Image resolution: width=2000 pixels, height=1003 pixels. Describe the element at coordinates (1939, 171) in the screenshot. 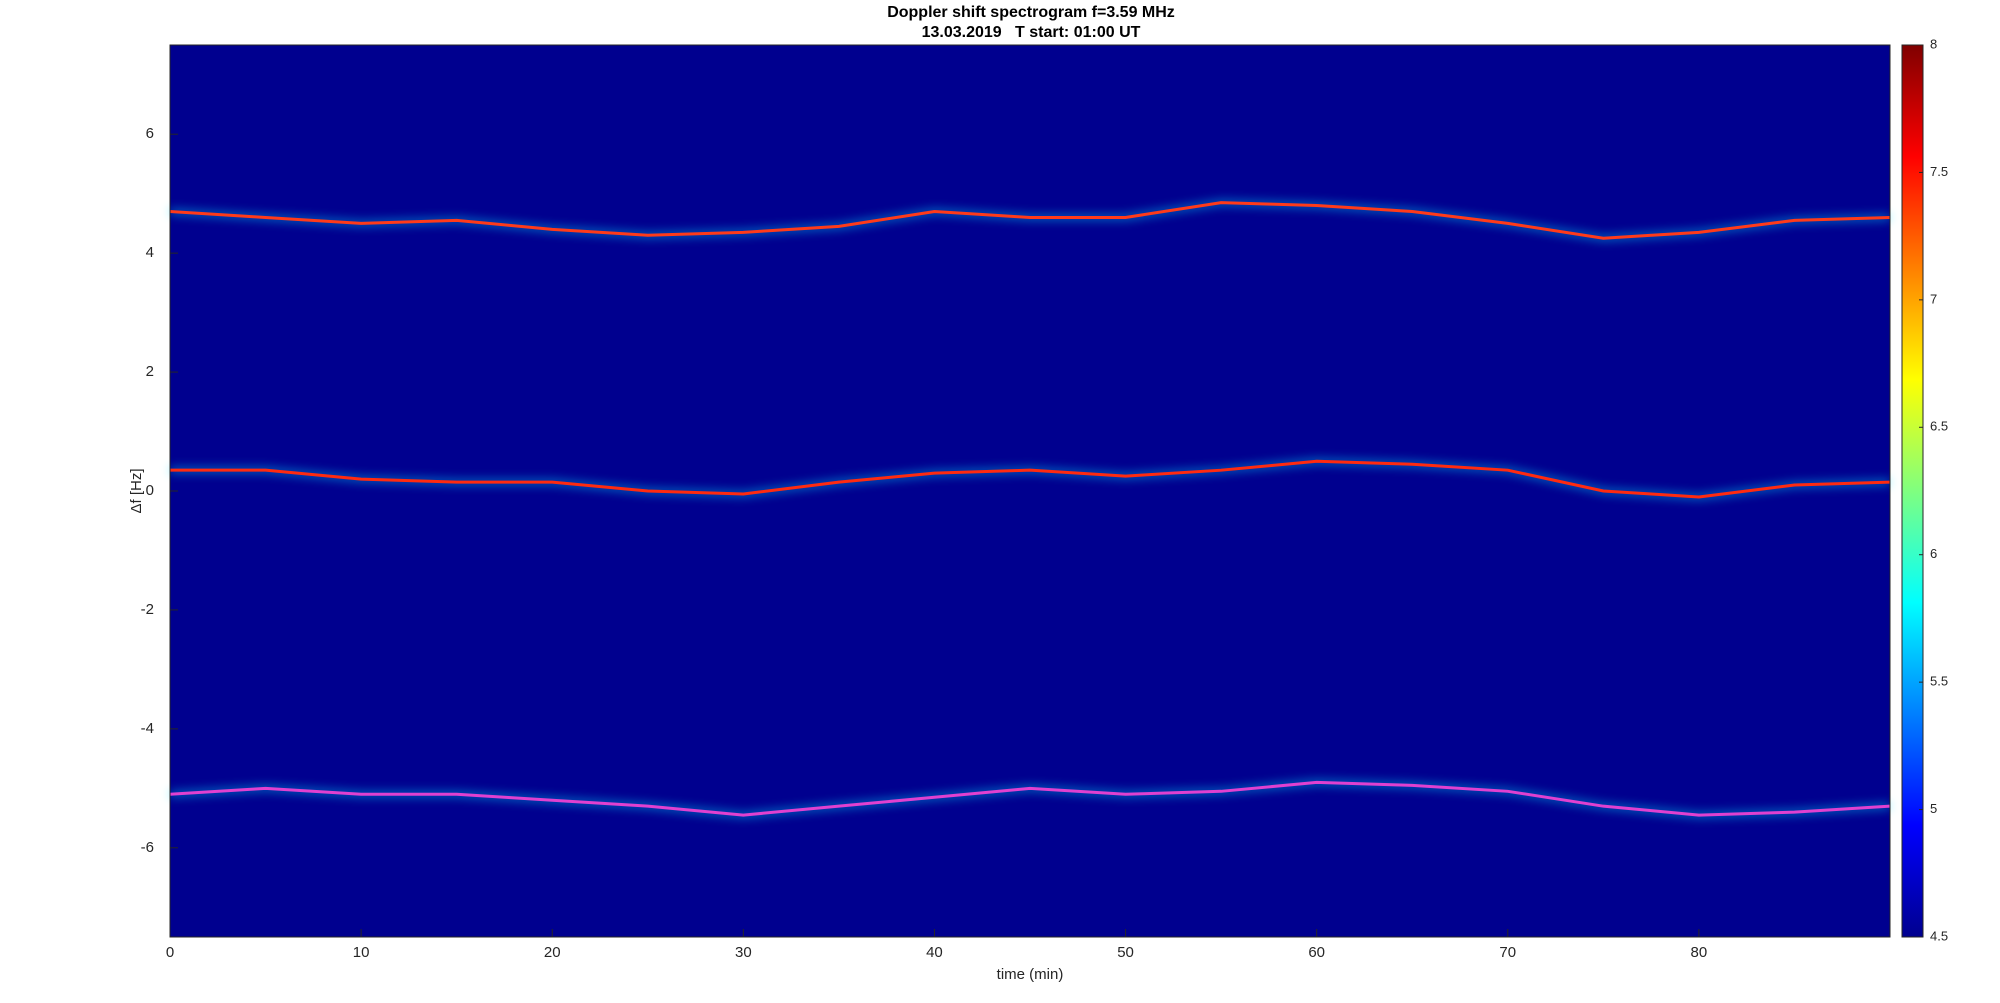

I see `colorbar-tick-label: 7.5` at that location.